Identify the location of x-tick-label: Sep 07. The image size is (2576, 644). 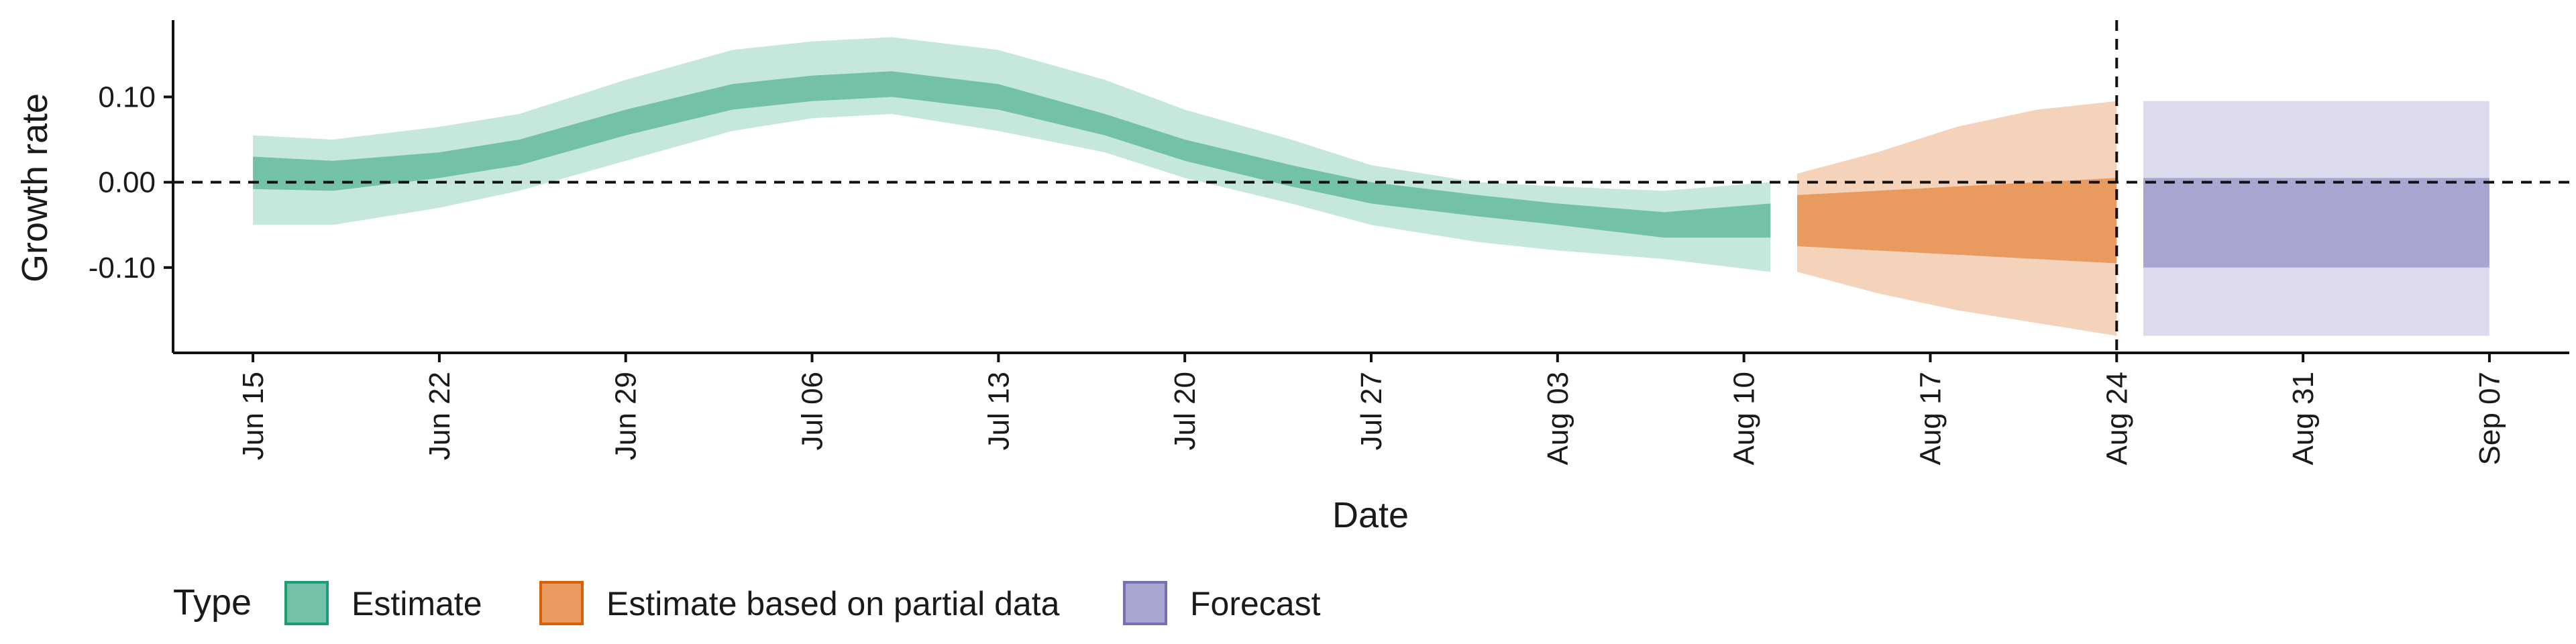
(2489, 418).